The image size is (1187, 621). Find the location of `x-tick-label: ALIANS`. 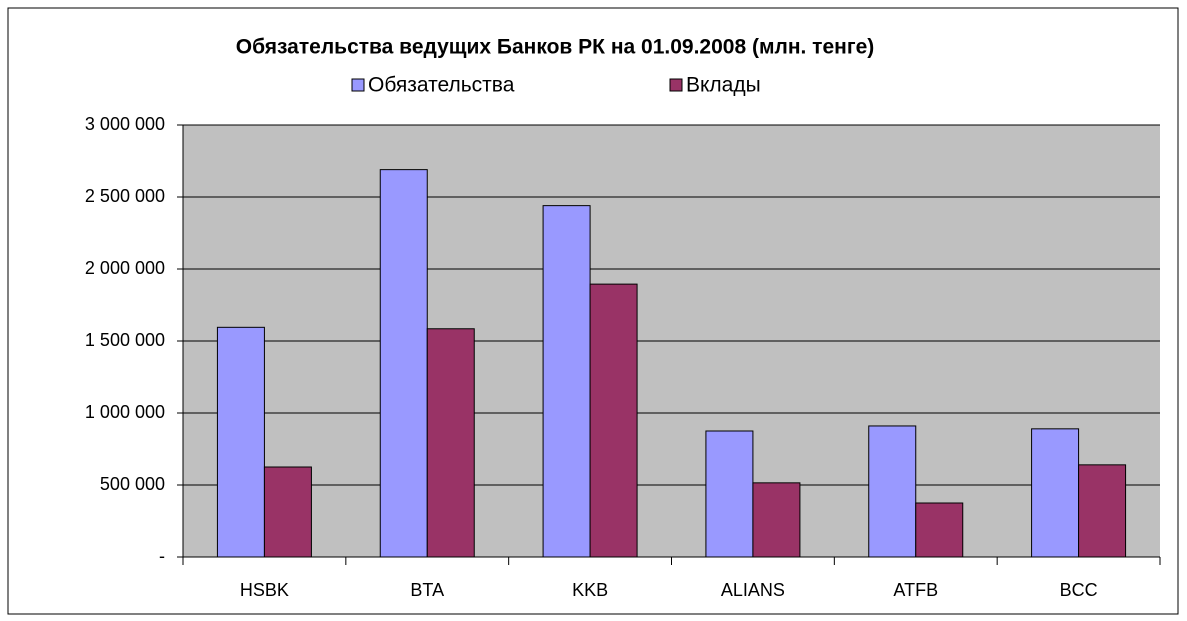

x-tick-label: ALIANS is located at coordinates (753, 590).